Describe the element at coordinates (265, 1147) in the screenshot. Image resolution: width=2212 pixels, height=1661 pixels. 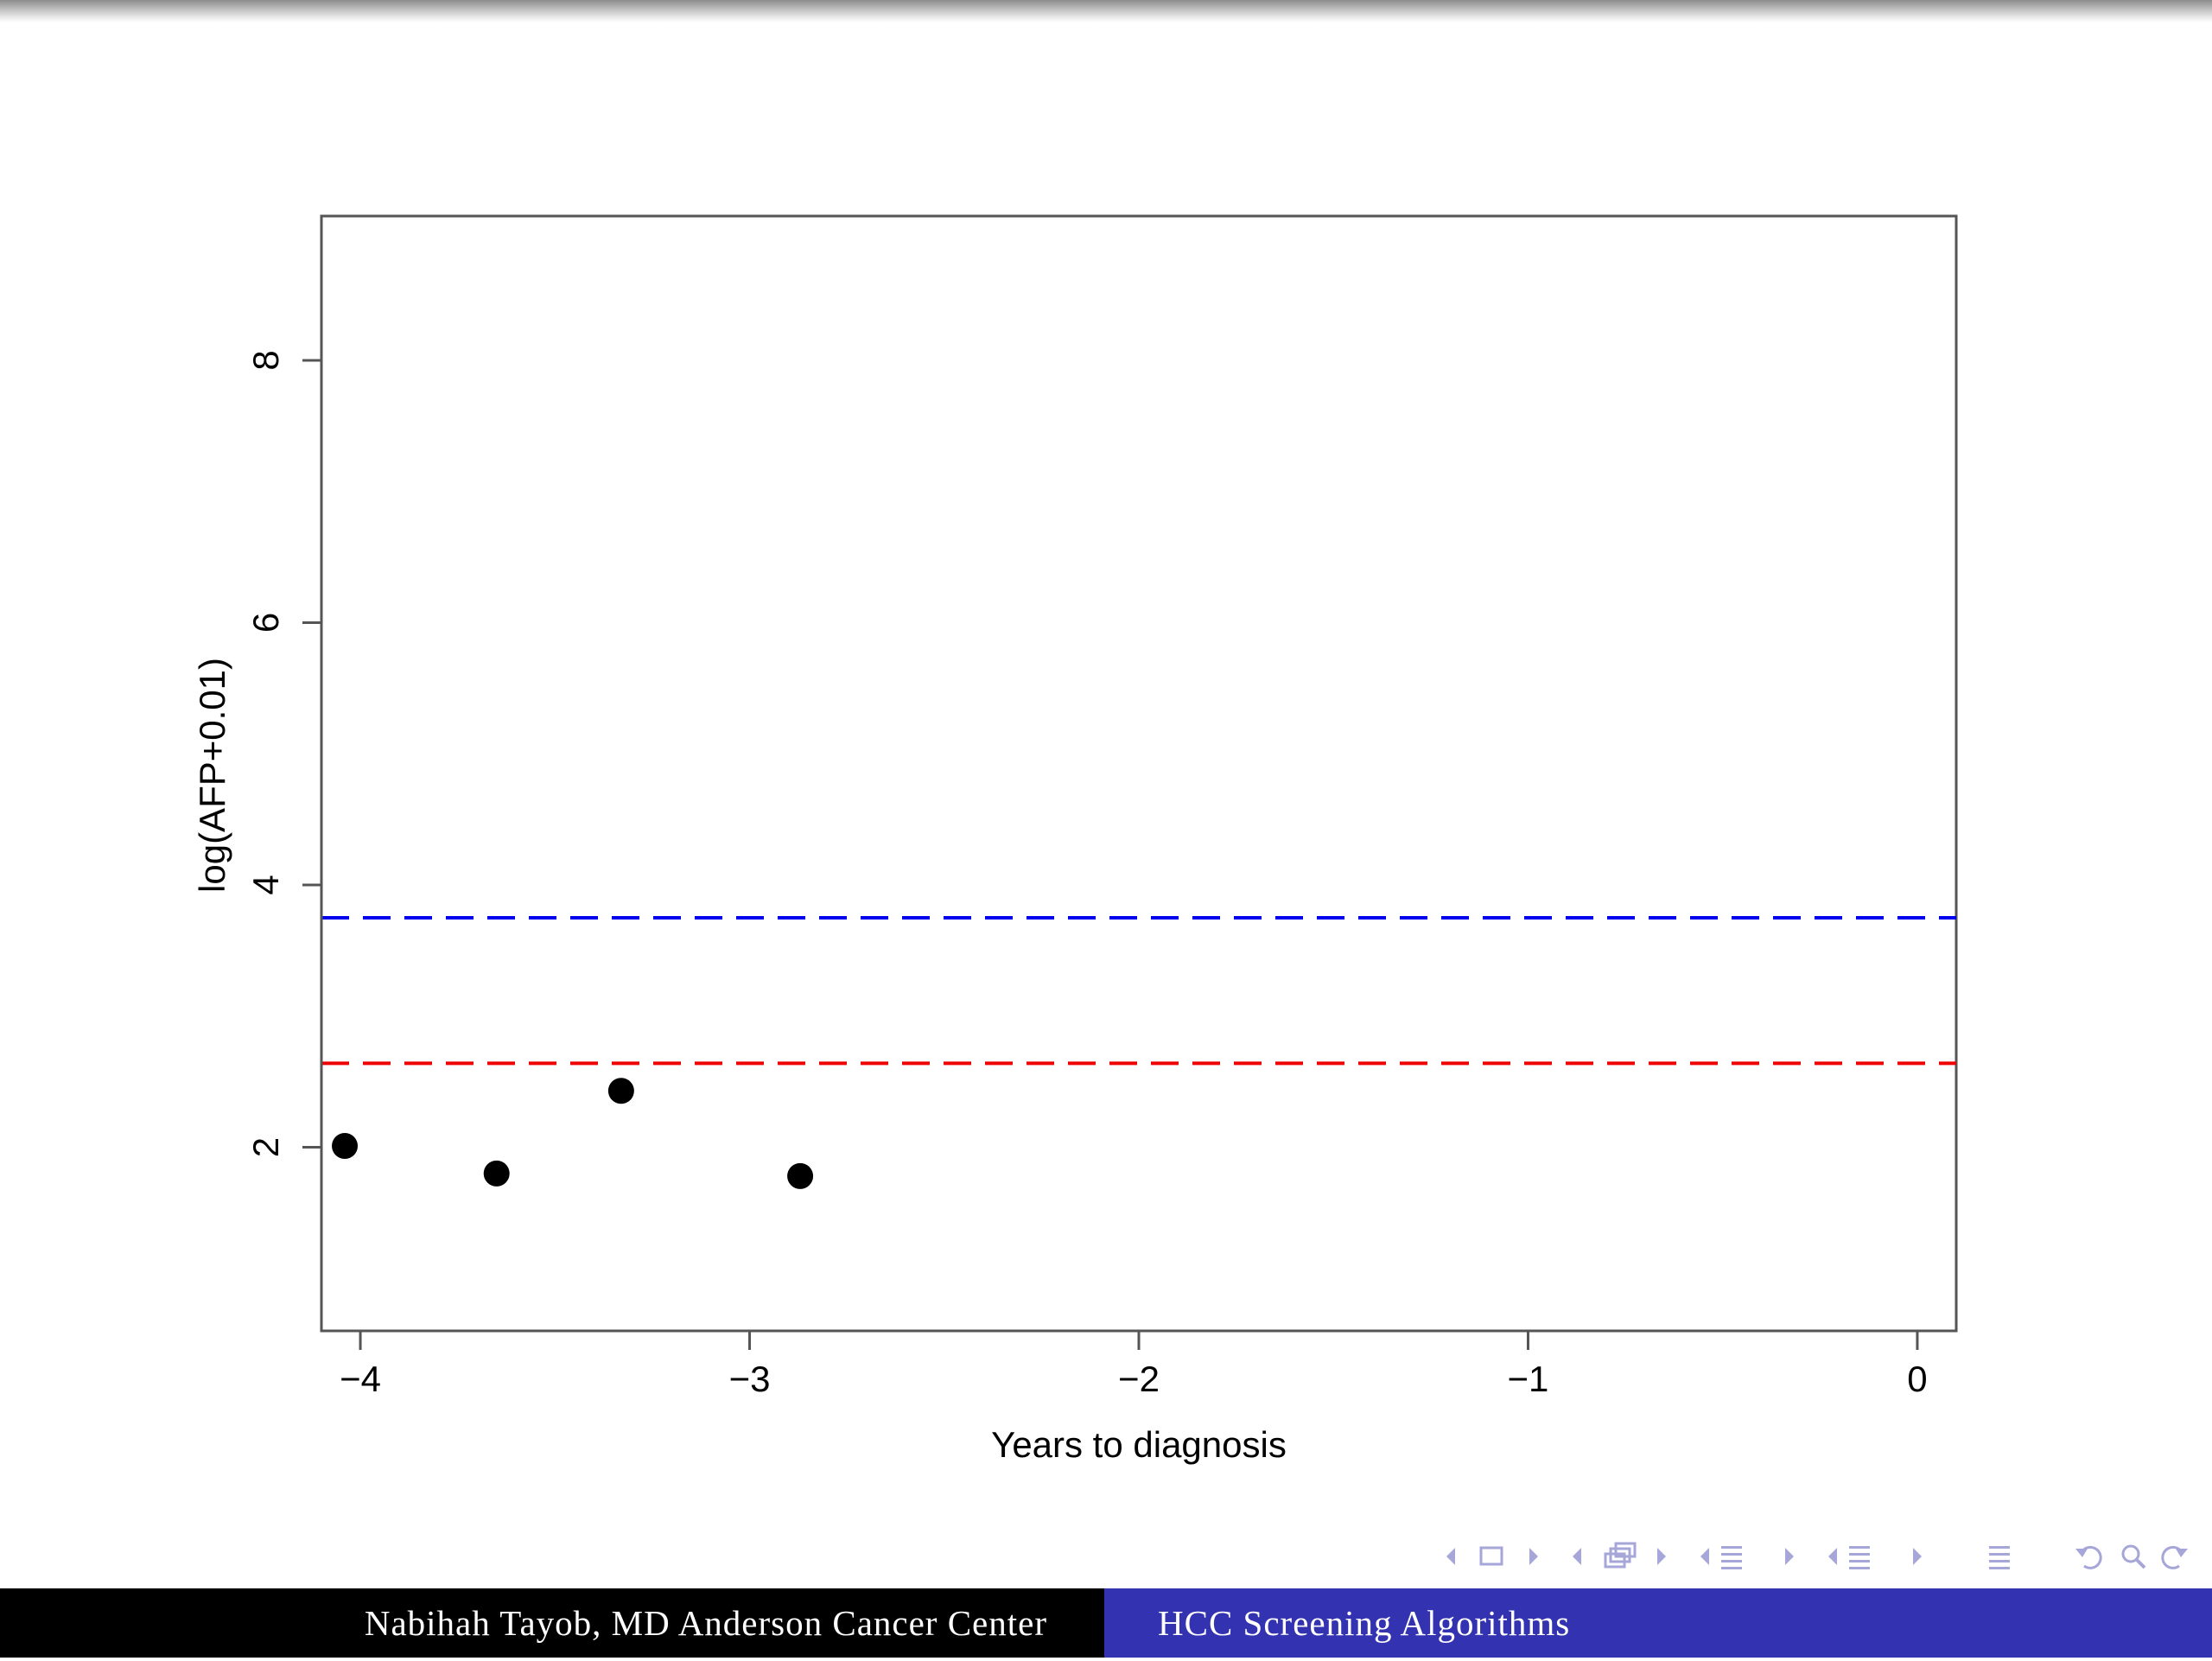
I see `y-tick-label: 2` at that location.